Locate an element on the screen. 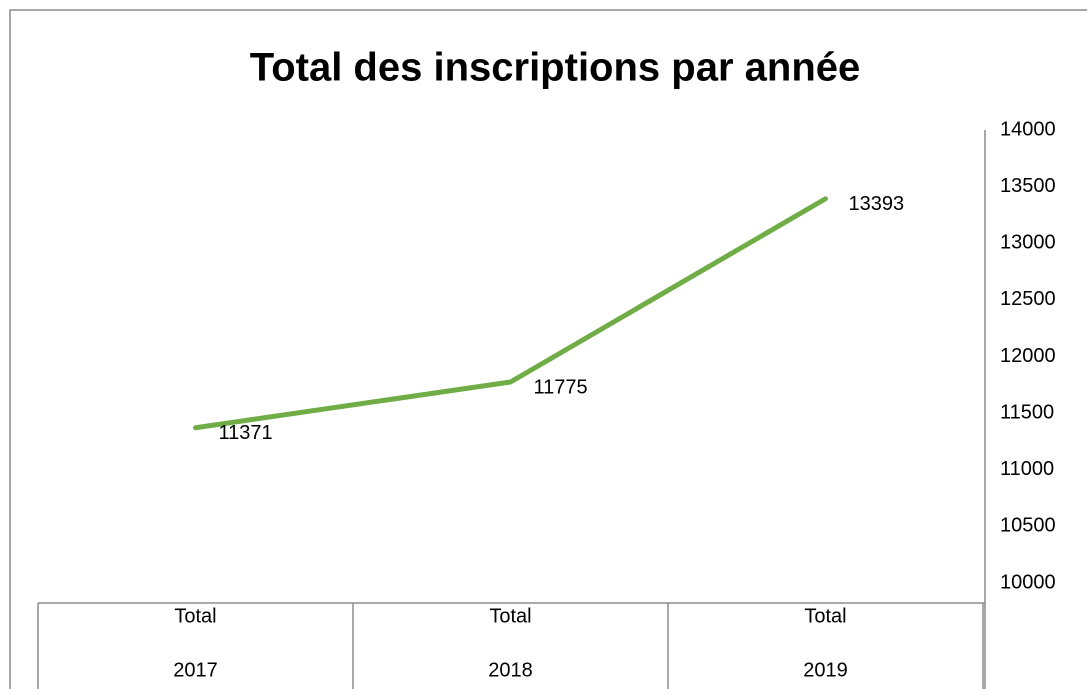 Image resolution: width=1087 pixels, height=689 pixels. y-tick-label: 11000 is located at coordinates (1027, 469).